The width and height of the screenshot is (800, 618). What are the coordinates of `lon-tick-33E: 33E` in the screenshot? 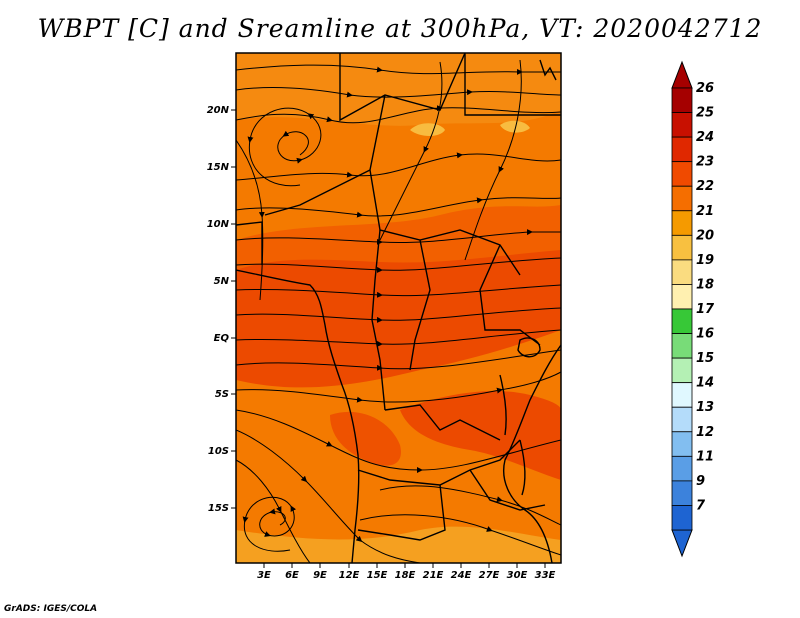 It's located at (545, 572).